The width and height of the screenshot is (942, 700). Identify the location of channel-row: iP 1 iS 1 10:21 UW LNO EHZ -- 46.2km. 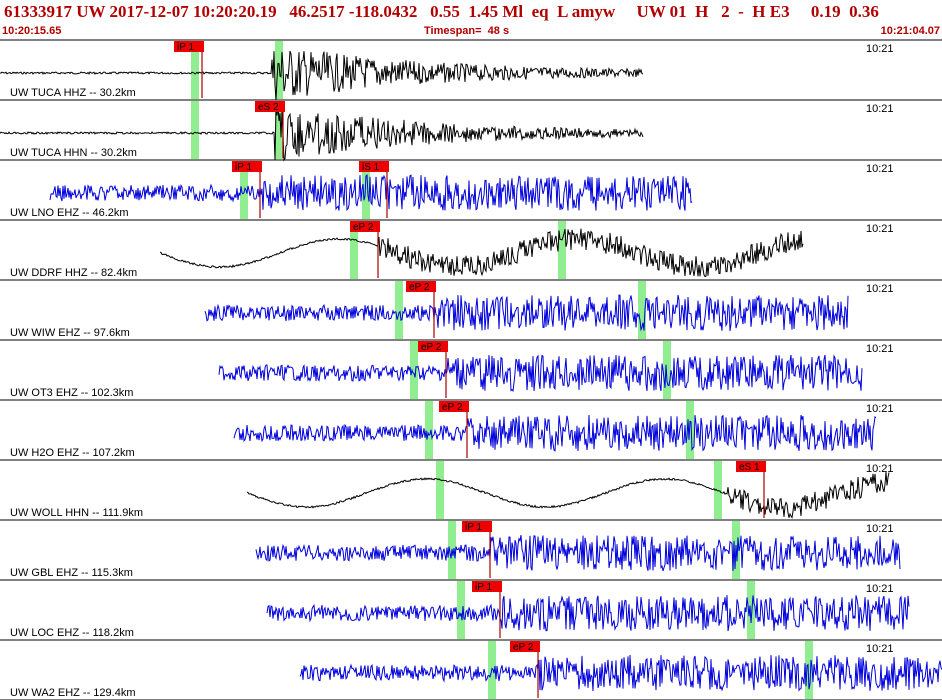
(471, 191).